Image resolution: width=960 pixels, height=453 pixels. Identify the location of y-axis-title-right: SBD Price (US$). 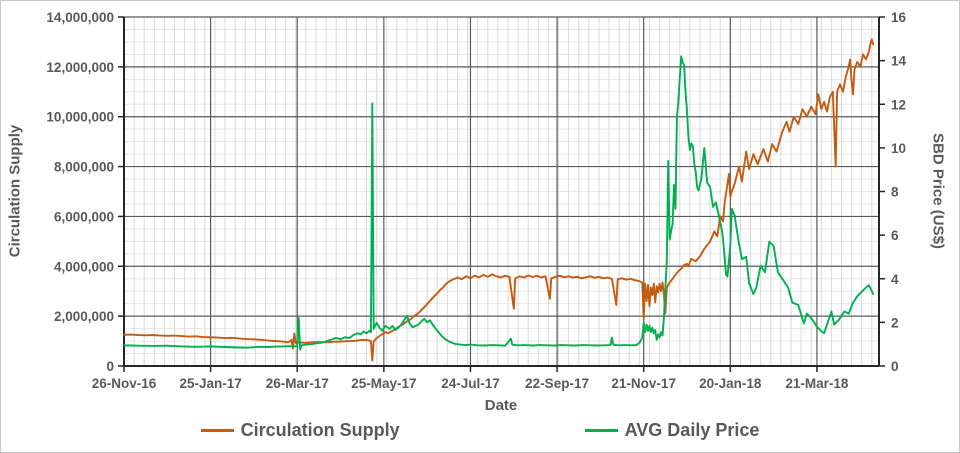
(938, 191).